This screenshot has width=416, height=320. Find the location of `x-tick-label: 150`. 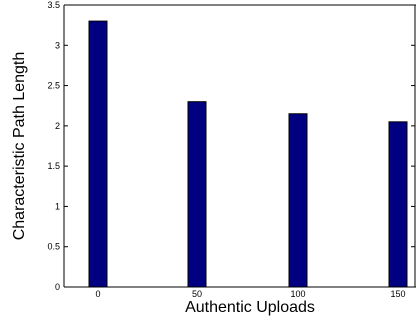

x-tick-label: 150 is located at coordinates (397, 294).